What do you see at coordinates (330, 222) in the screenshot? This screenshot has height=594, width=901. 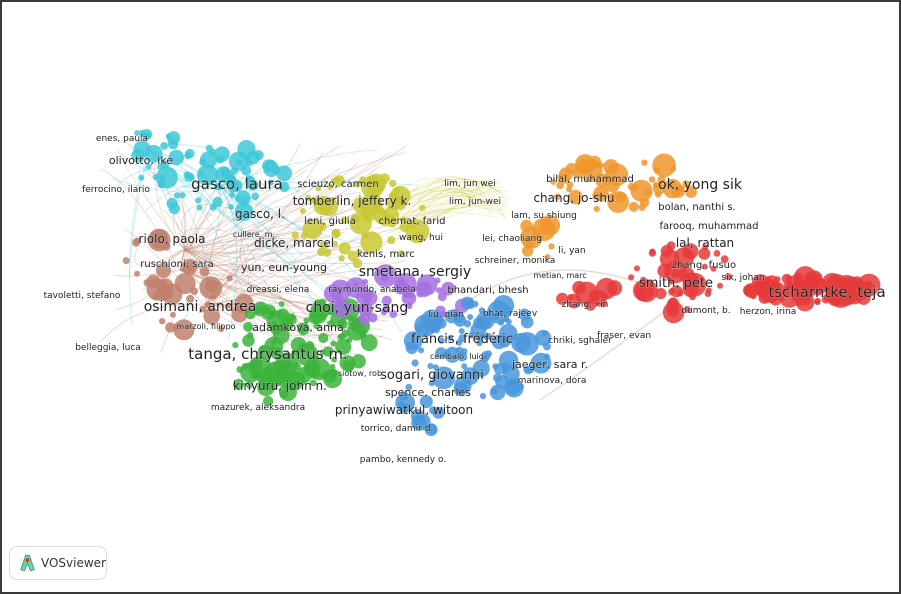 I see `author-label: leni, giulia` at bounding box center [330, 222].